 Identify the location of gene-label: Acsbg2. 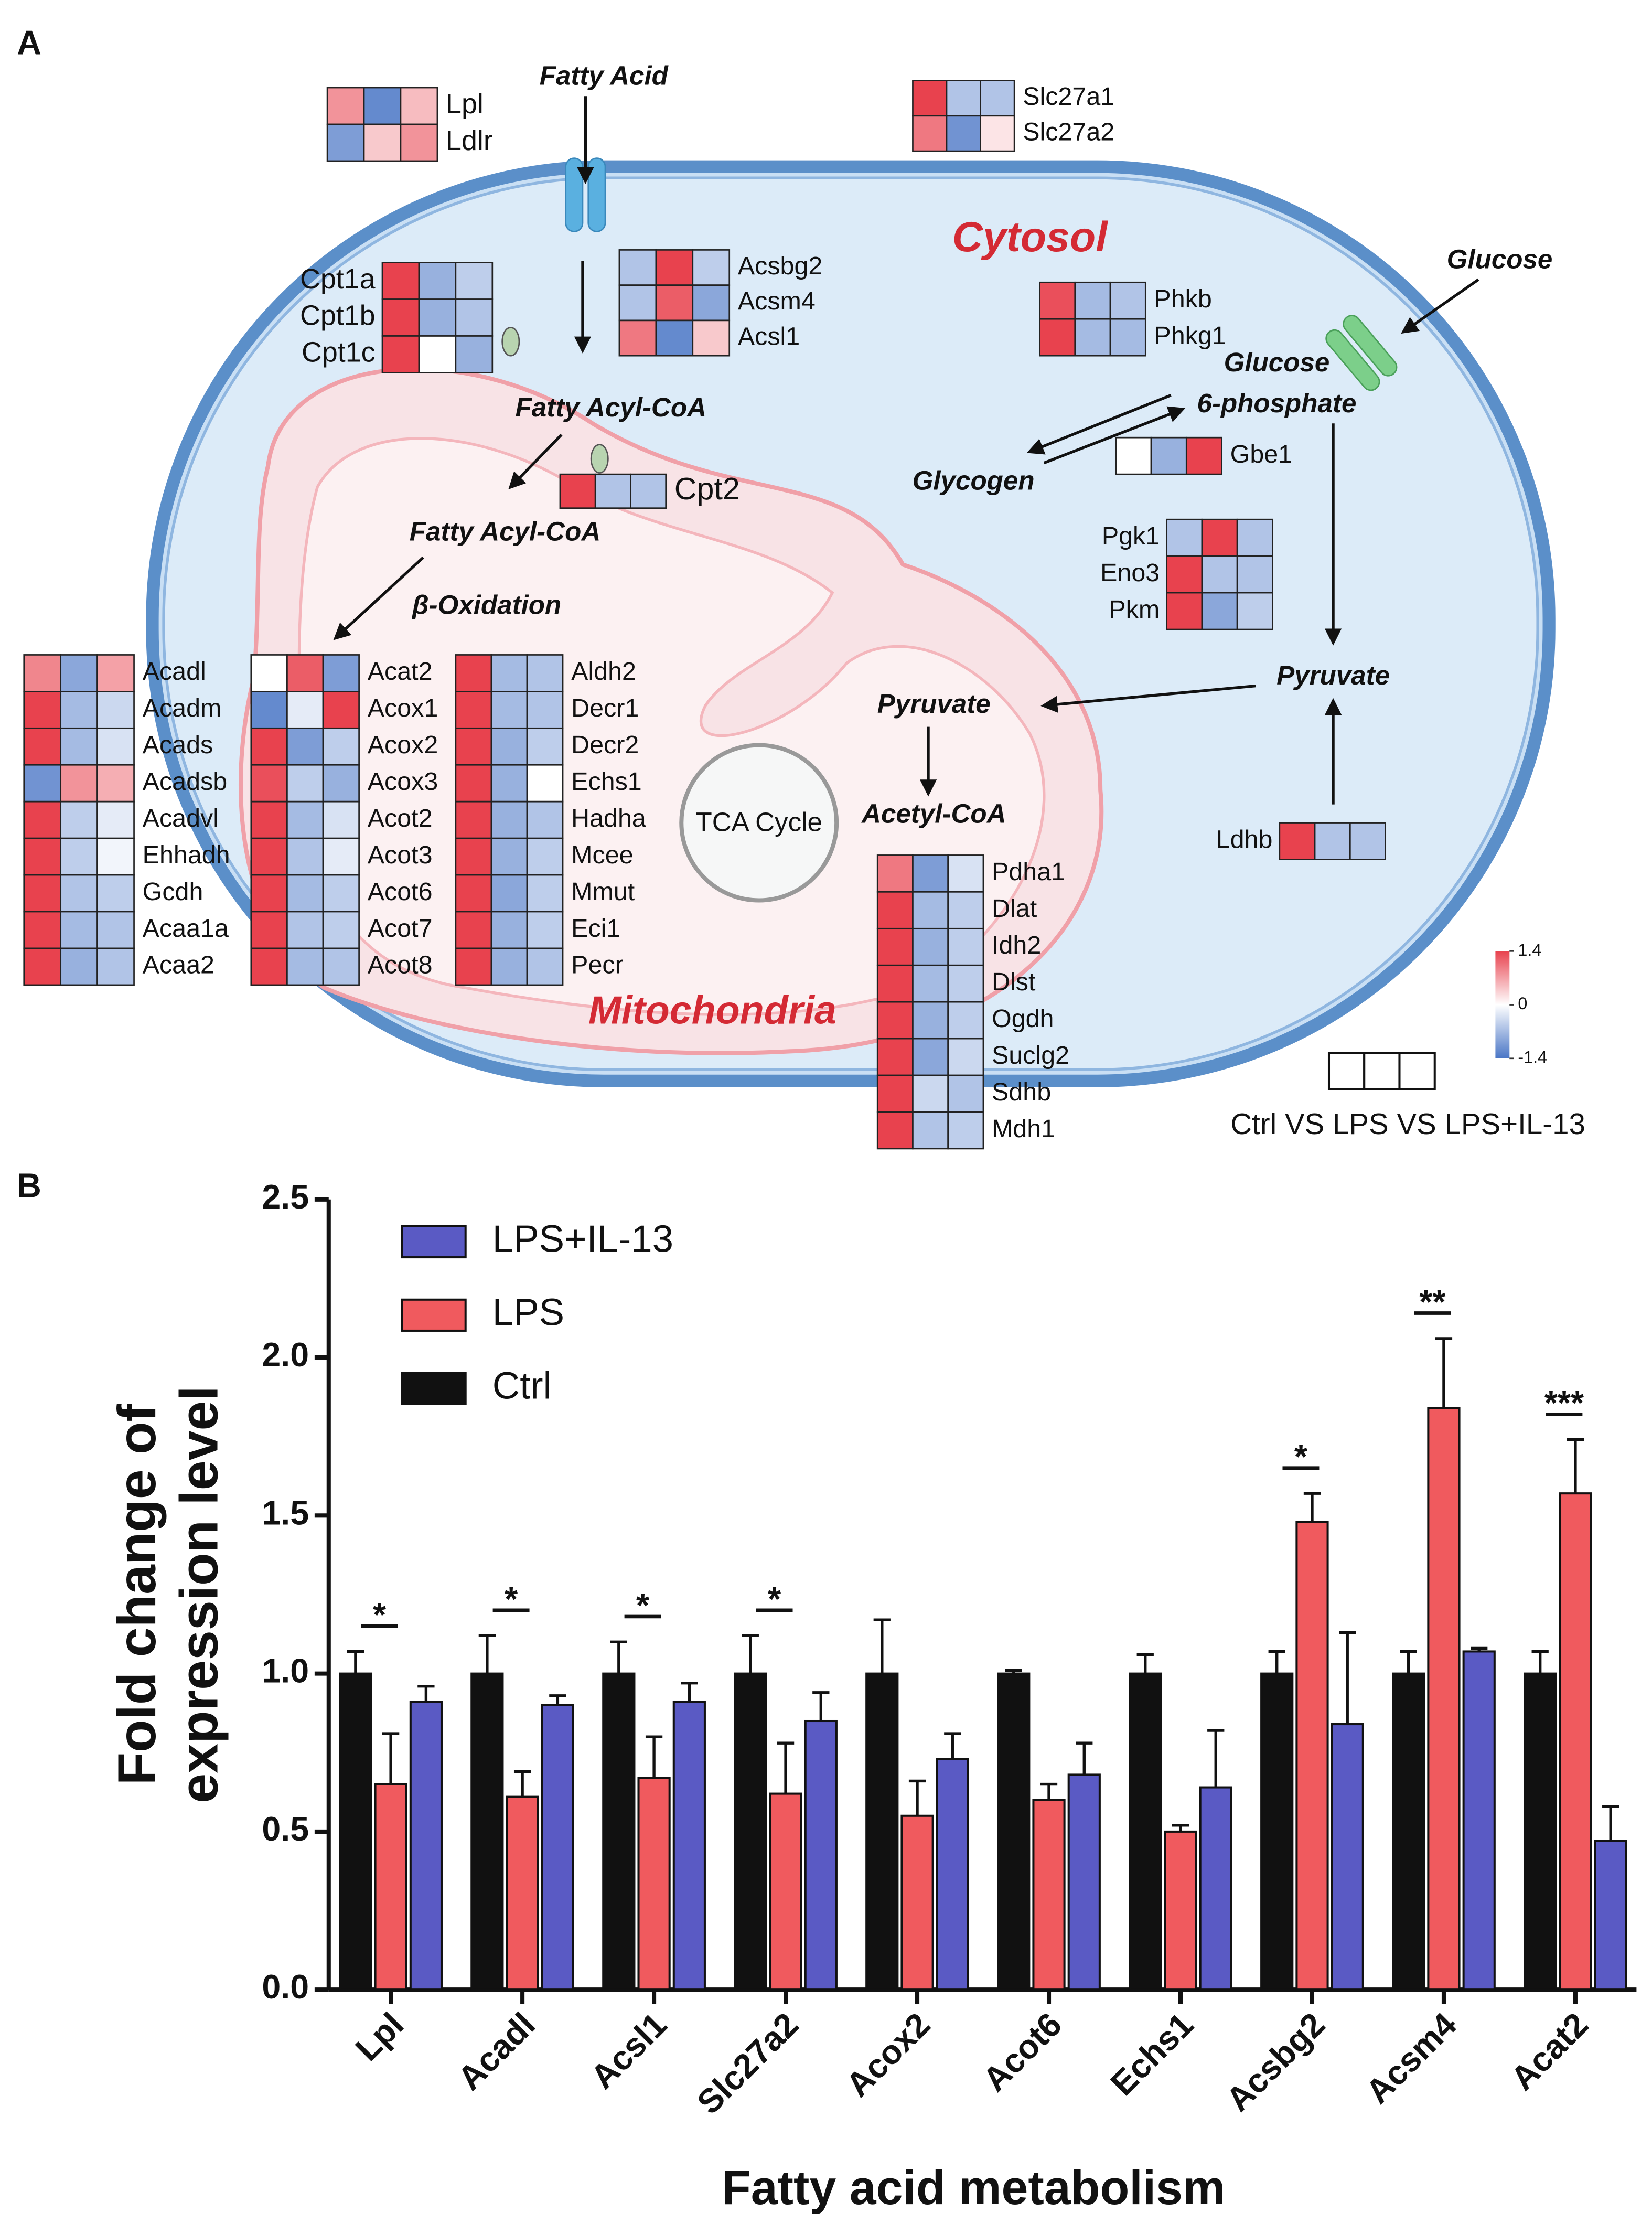
(780, 266).